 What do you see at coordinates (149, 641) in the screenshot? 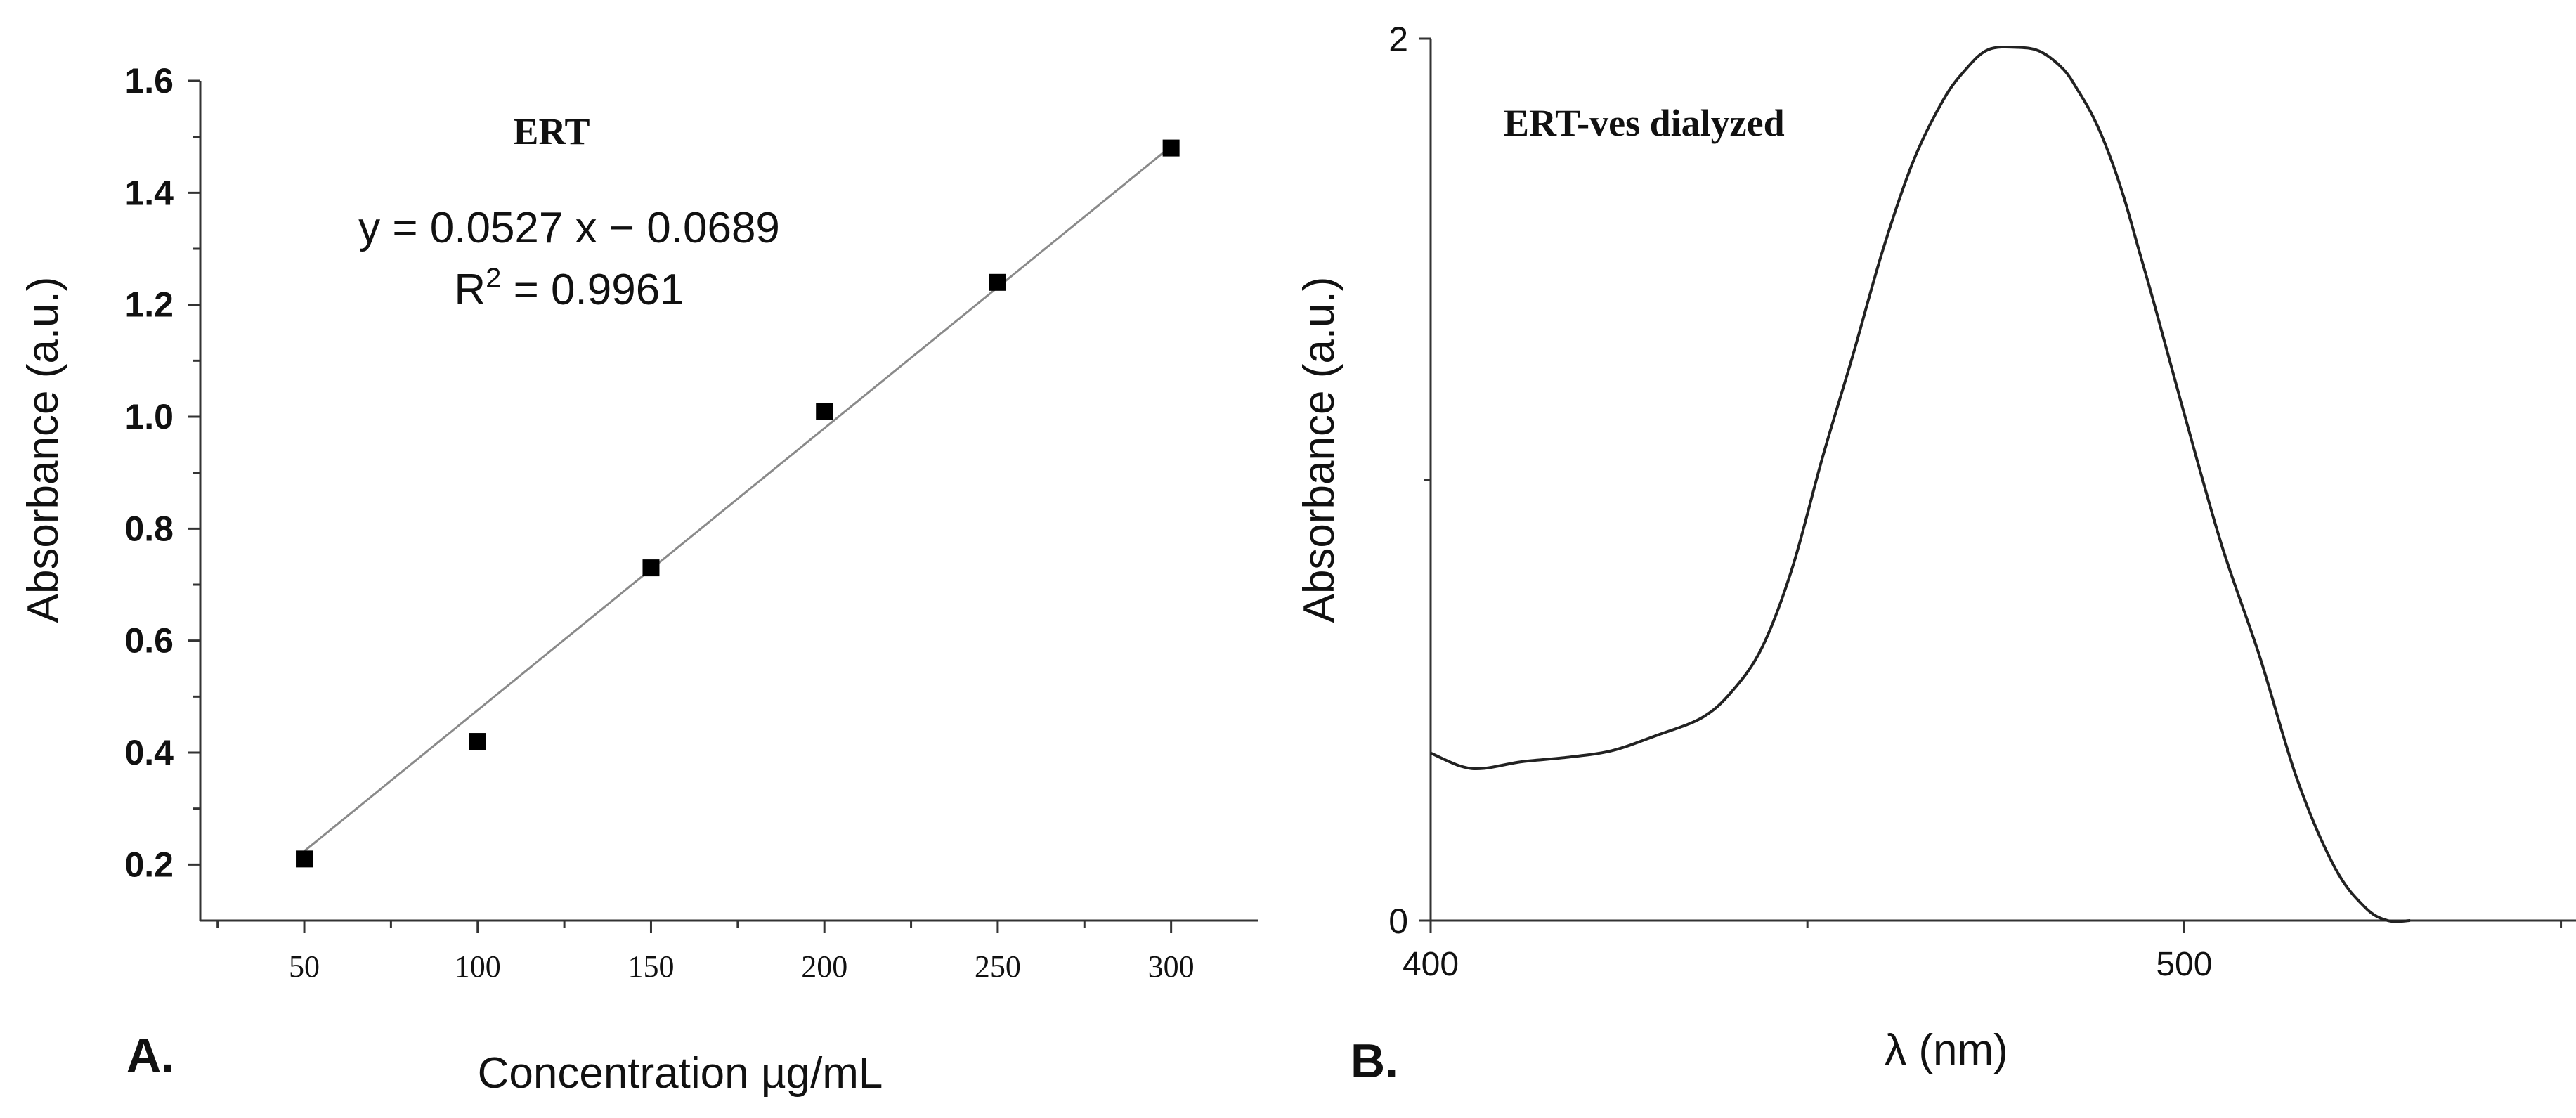
I see `panel-a-y-tick-label: 0.6` at bounding box center [149, 641].